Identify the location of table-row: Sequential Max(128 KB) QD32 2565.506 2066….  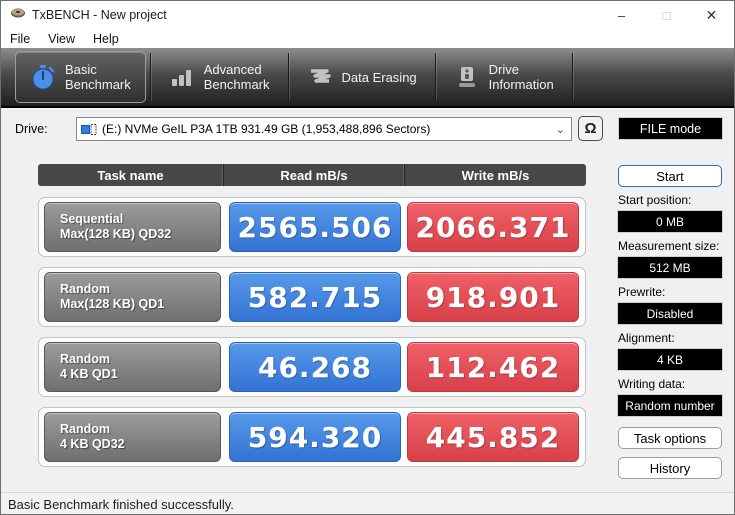
(312, 227).